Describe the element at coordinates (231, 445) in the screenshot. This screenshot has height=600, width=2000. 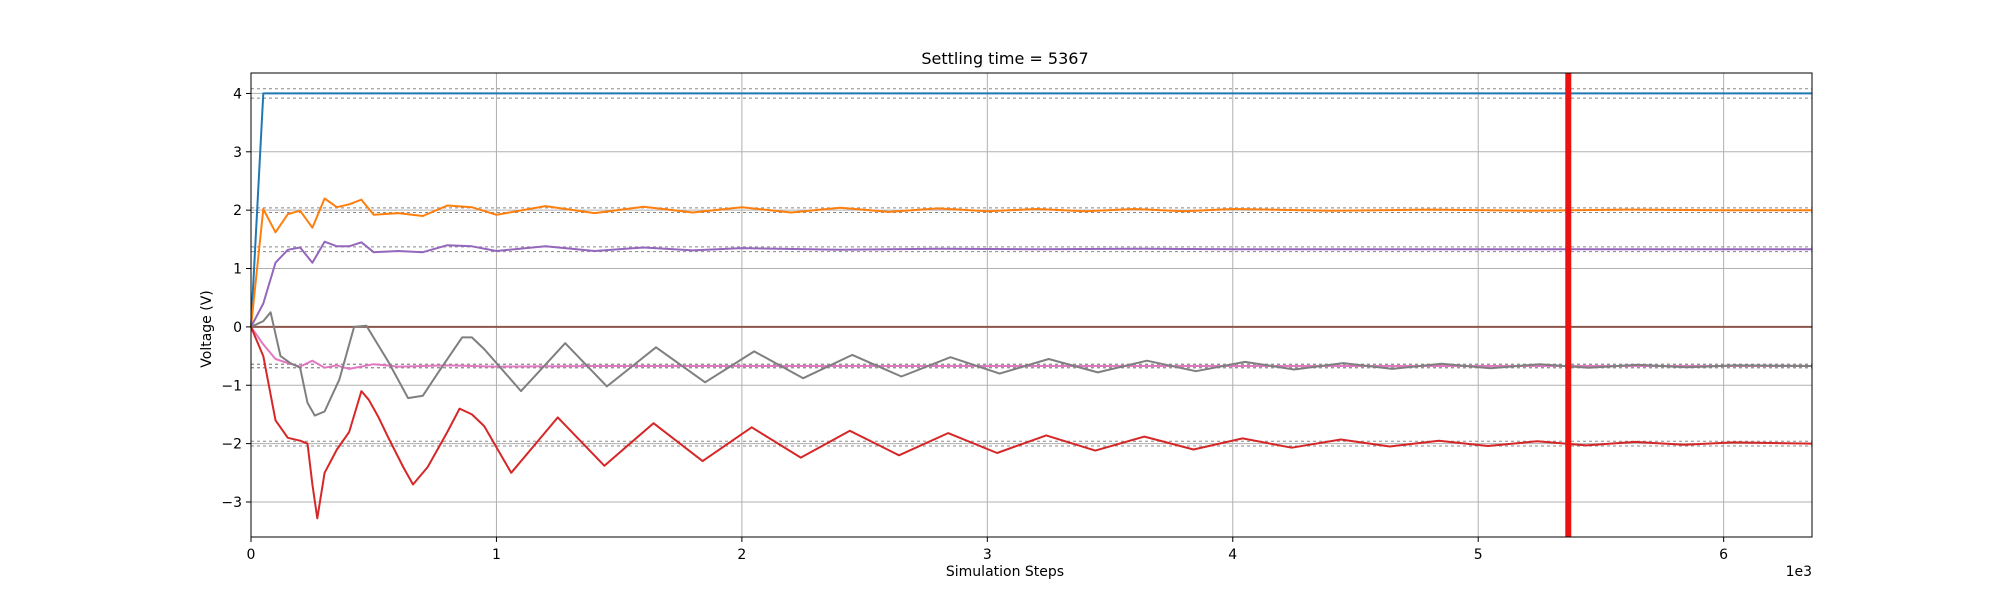
I see `y-tick-label: −2` at that location.